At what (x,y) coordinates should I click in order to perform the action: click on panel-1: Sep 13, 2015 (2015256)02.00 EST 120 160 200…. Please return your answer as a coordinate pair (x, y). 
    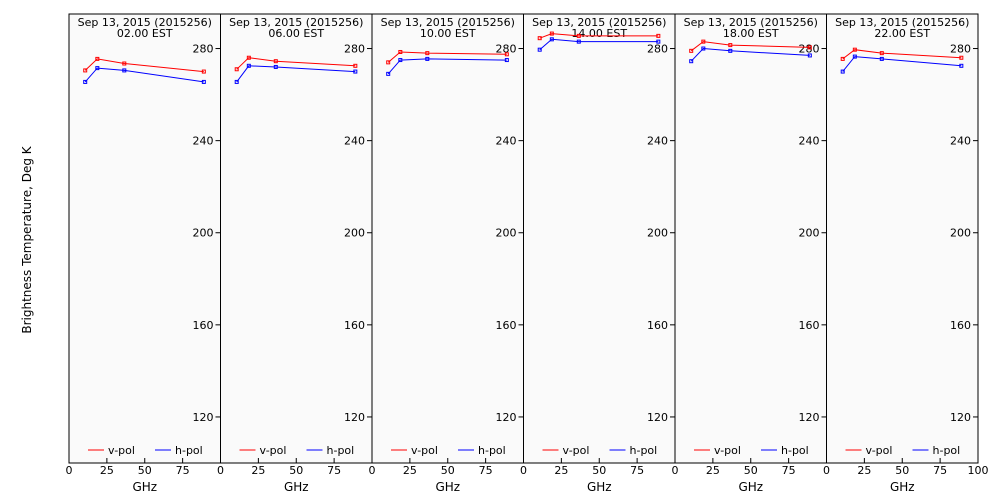
    Looking at the image, I should click on (143, 253).